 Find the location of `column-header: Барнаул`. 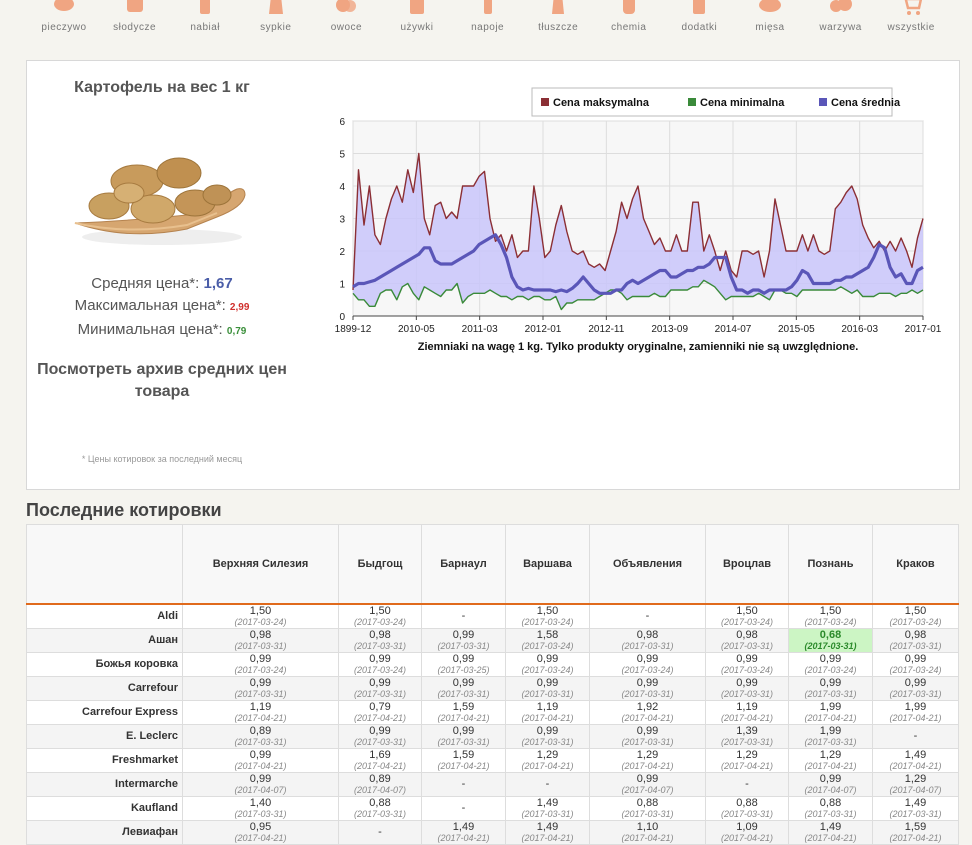

column-header: Барнаул is located at coordinates (463, 564).